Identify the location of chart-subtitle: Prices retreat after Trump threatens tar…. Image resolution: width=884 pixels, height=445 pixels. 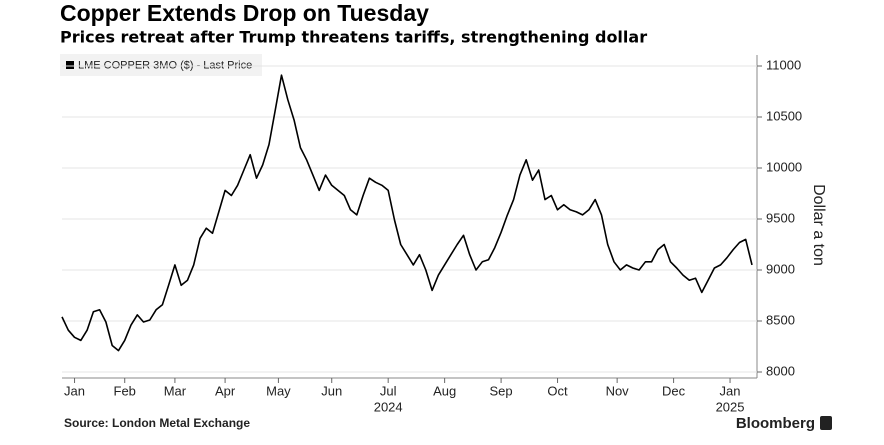
(353, 37).